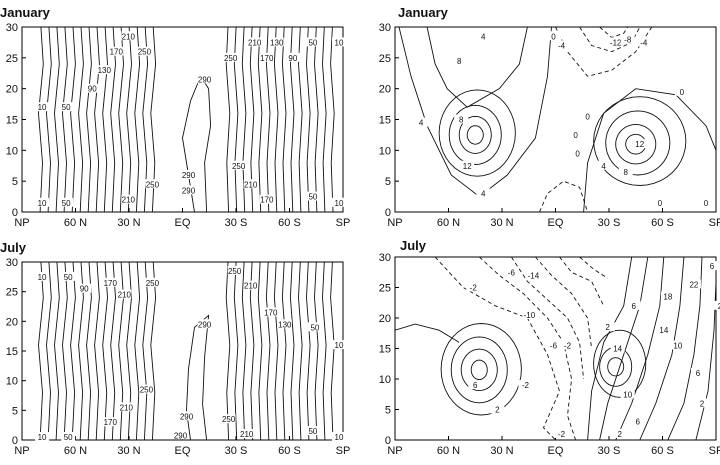 The image size is (720, 465). Describe the element at coordinates (662, 223) in the screenshot. I see `x-tick-label: 60 S` at that location.